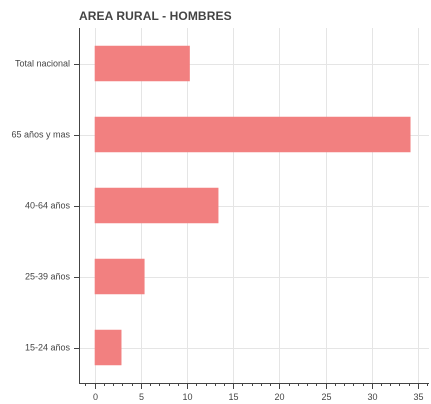 The height and width of the screenshot is (404, 431). I want to click on x-tick-label-35: 35, so click(418, 397).